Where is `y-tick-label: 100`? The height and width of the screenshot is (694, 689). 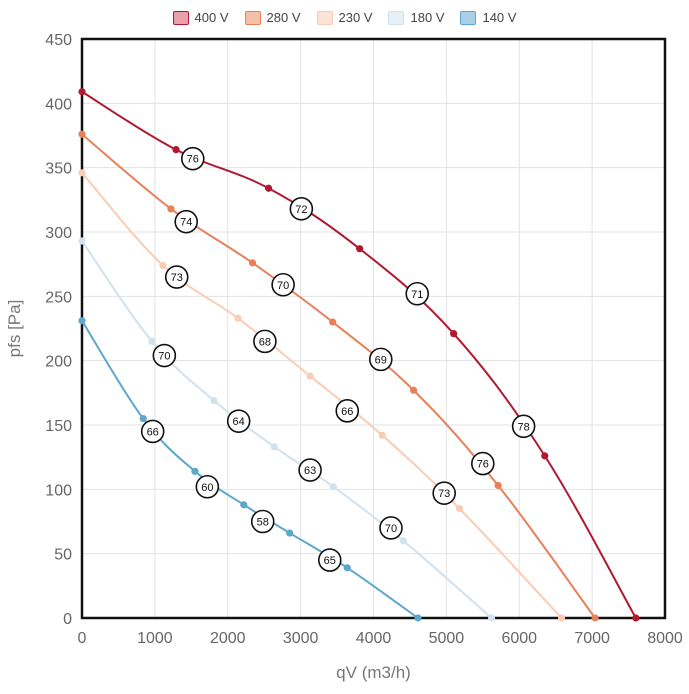
y-tick-label: 100 is located at coordinates (58, 490).